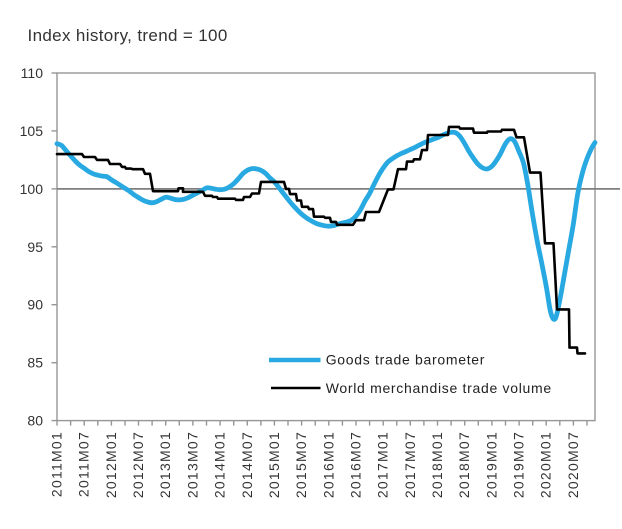 The image size is (622, 529). What do you see at coordinates (410, 464) in the screenshot?
I see `svg-text: 2017M07` at bounding box center [410, 464].